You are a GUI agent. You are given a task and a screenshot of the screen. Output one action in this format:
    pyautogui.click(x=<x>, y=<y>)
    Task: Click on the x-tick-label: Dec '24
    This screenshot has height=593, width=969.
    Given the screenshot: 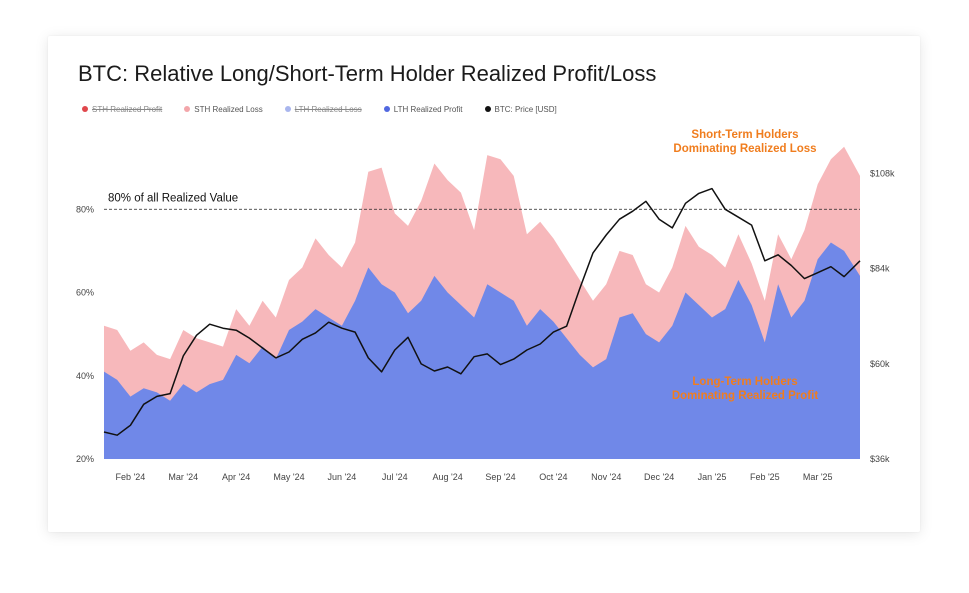 What is the action you would take?
    pyautogui.click(x=659, y=477)
    